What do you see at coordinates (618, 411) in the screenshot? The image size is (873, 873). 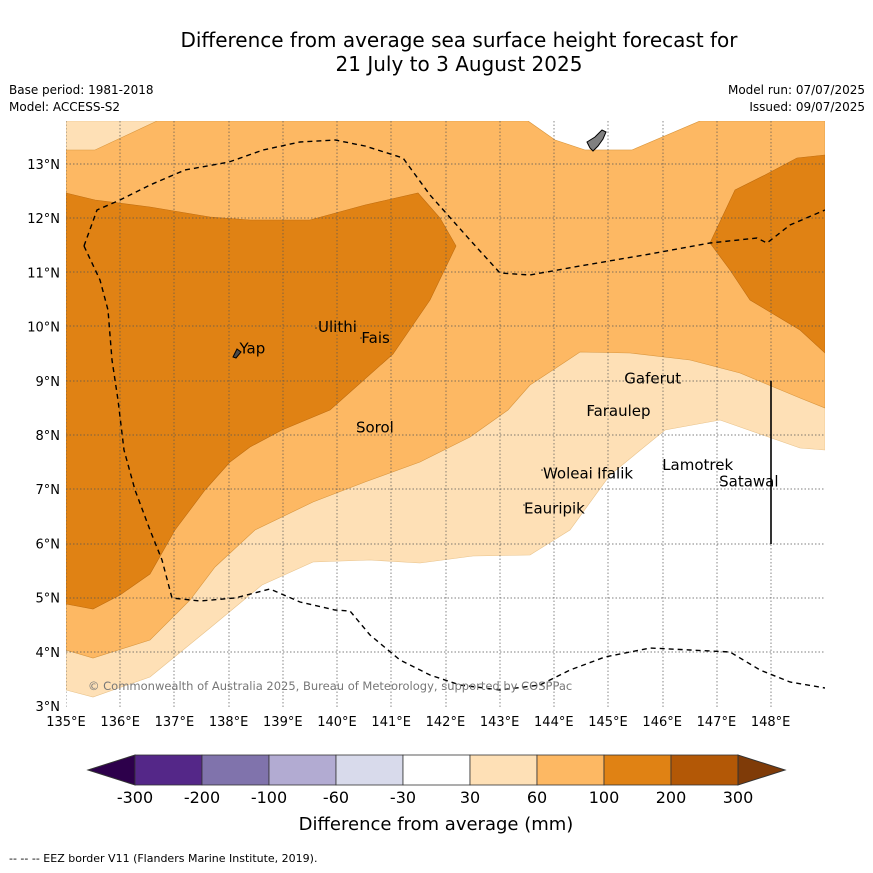 I see `place-label: Faraulep` at bounding box center [618, 411].